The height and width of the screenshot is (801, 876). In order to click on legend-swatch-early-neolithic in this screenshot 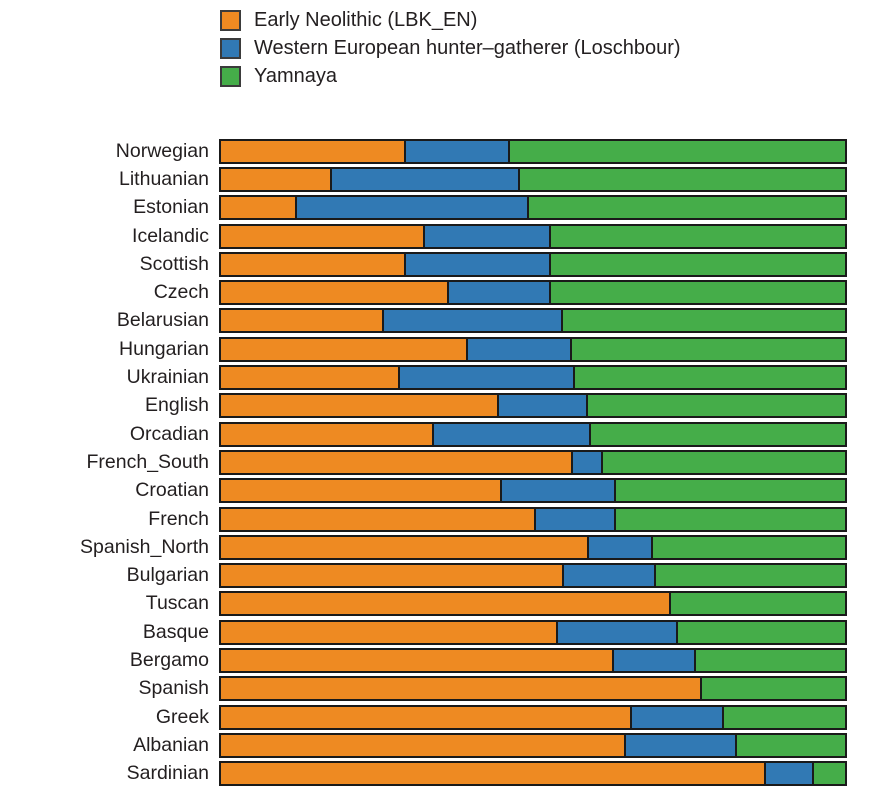, I will do `click(230, 20)`.